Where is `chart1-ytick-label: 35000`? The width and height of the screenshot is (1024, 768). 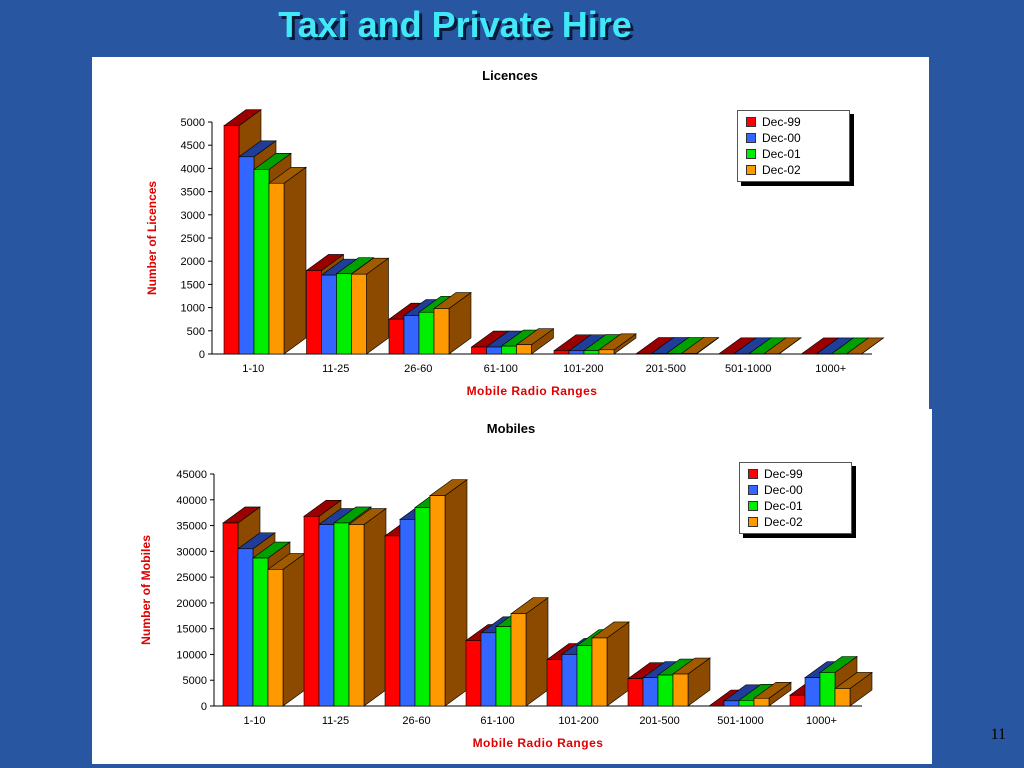
chart1-ytick-label: 35000 is located at coordinates (191, 527).